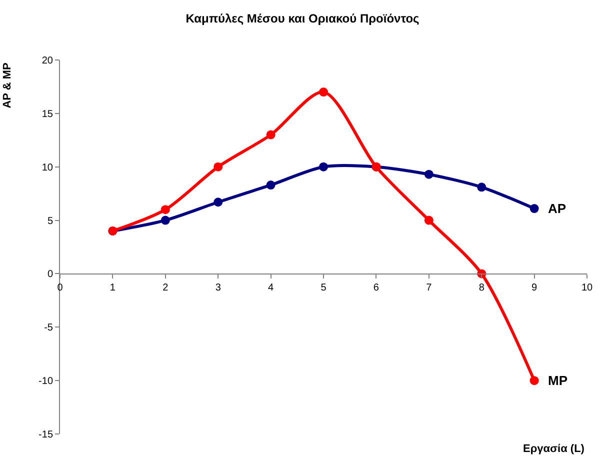 The image size is (605, 474). Describe the element at coordinates (303, 19) in the screenshot. I see `chart-title: Καμπύλες Μέσου και Οριακού Προϊόντος` at that location.